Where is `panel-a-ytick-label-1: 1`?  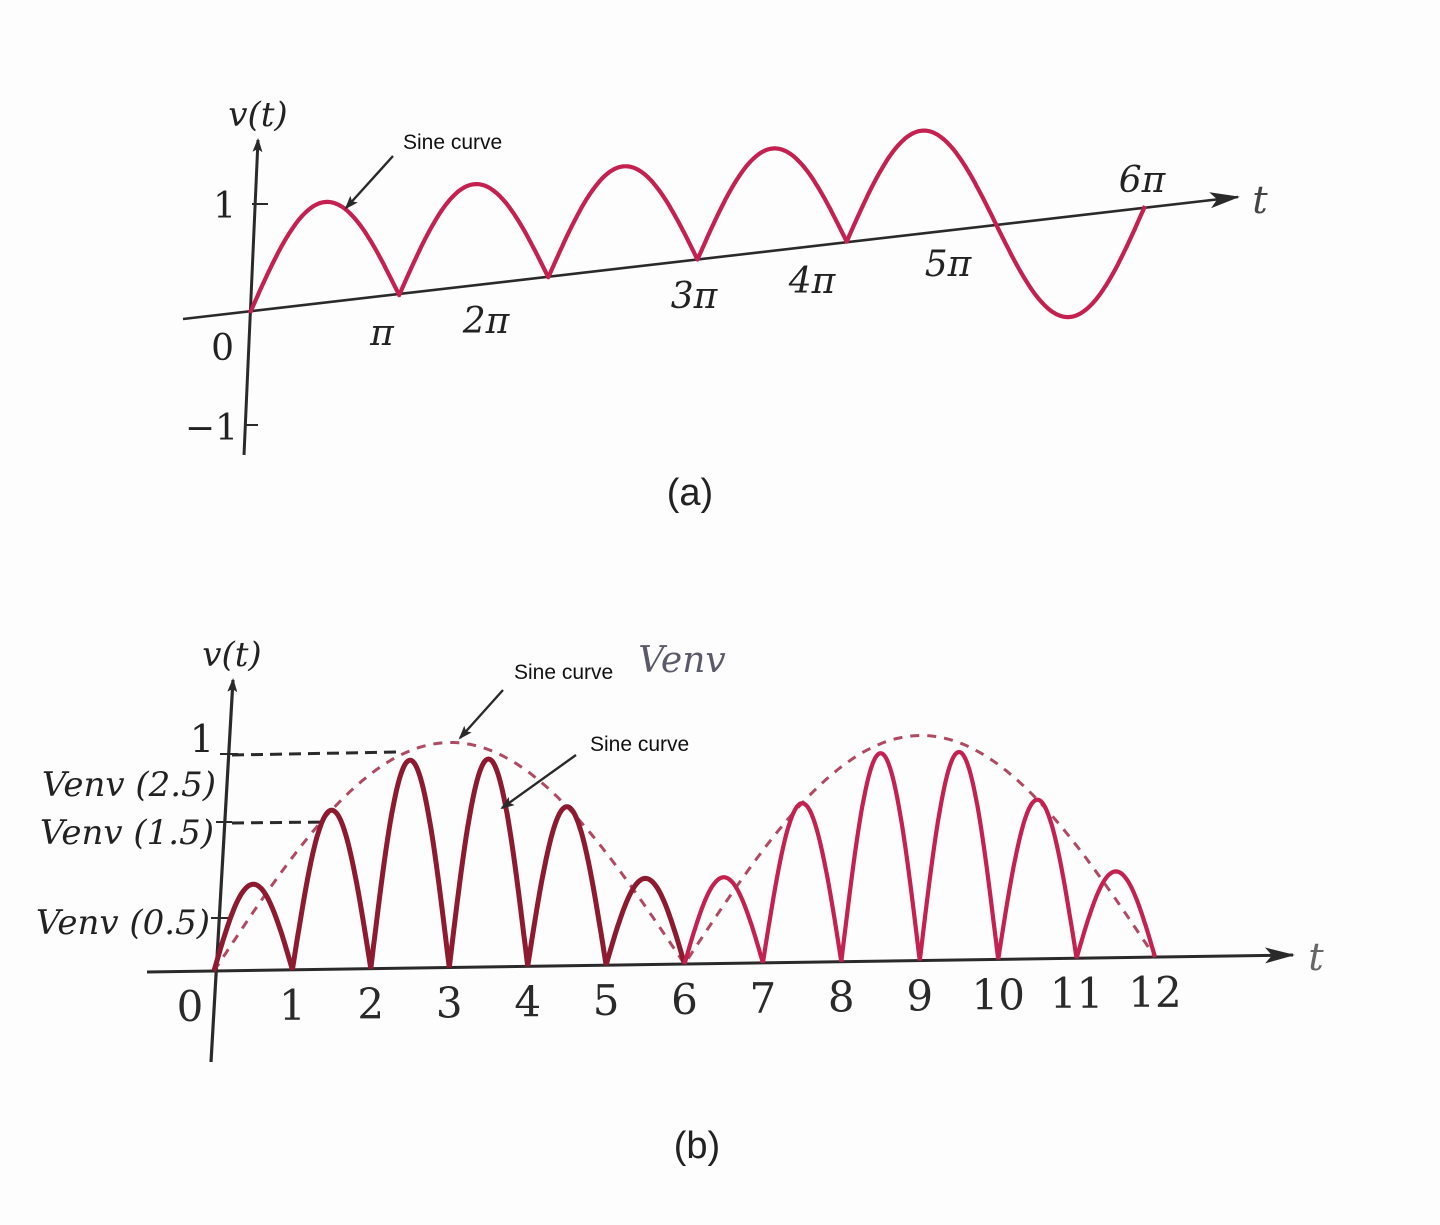 panel-a-ytick-label-1: 1 is located at coordinates (224, 206).